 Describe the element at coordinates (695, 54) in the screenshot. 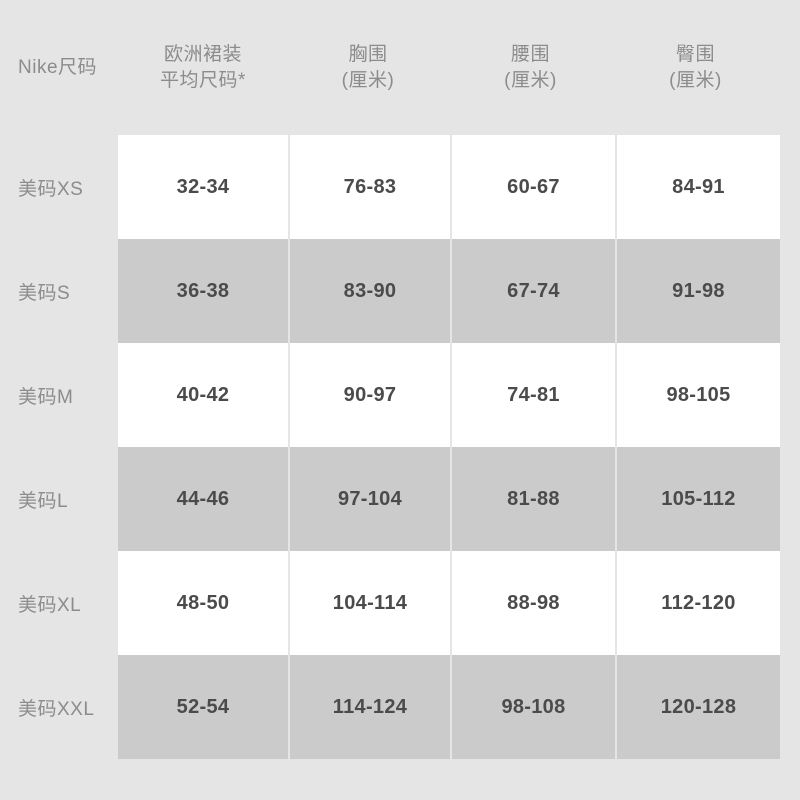

I see `column-header-hip-line1: 臀围` at that location.